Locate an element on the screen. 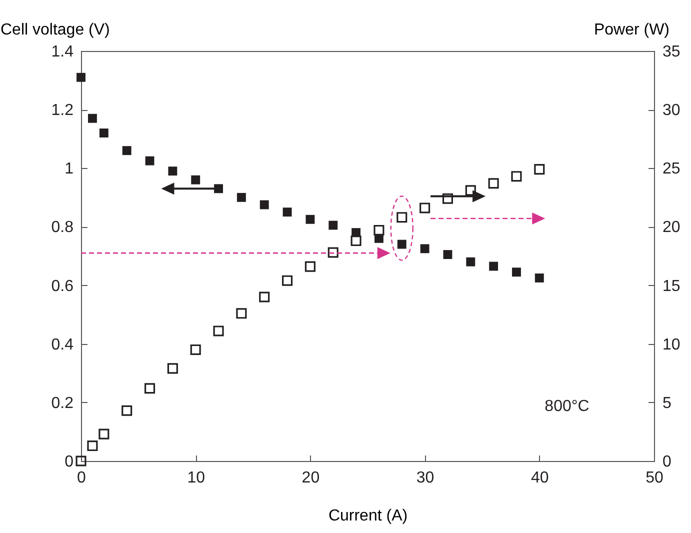 The image size is (691, 533). y2-tick-label: 5 is located at coordinates (667, 403).